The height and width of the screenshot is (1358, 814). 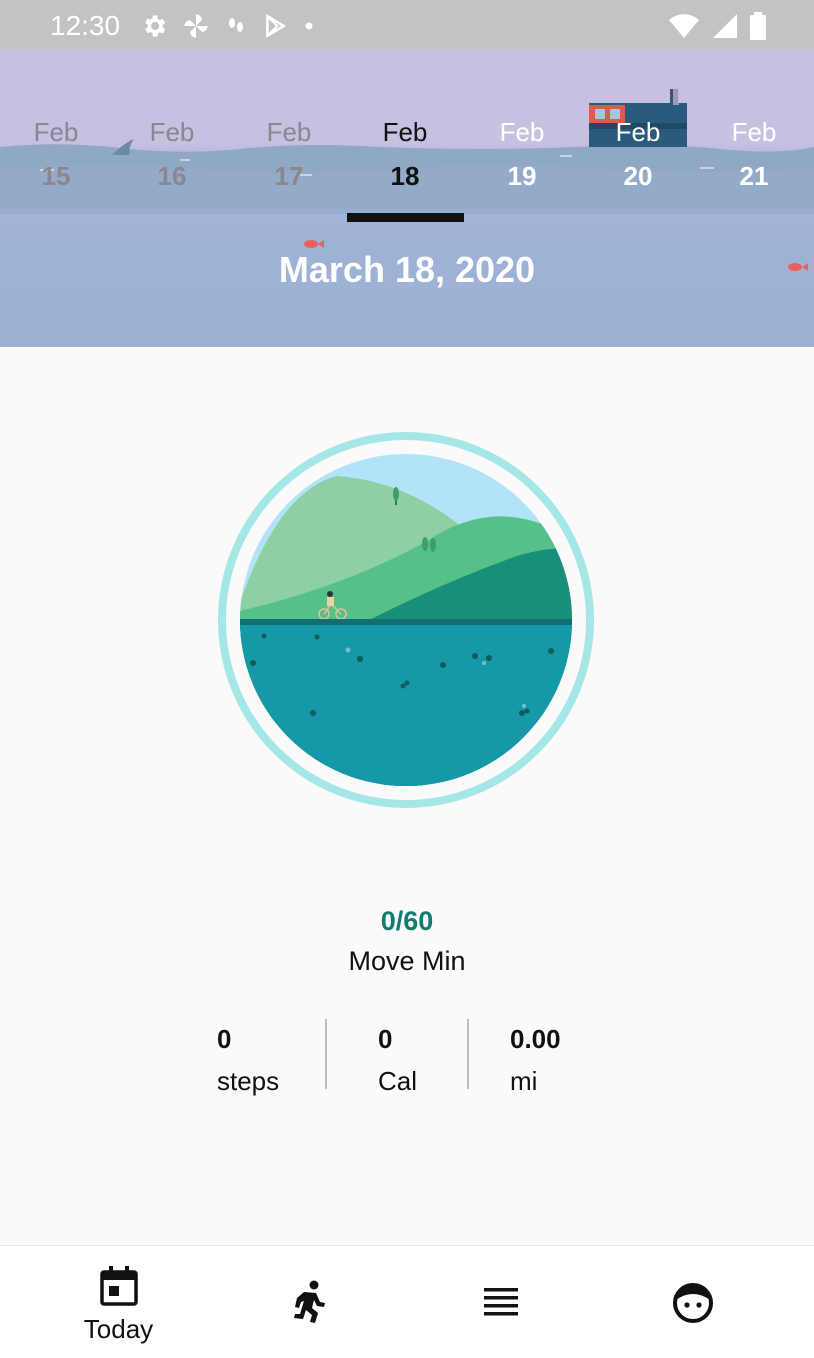 I want to click on date-item-feb-16: Feb 16, so click(x=172, y=161).